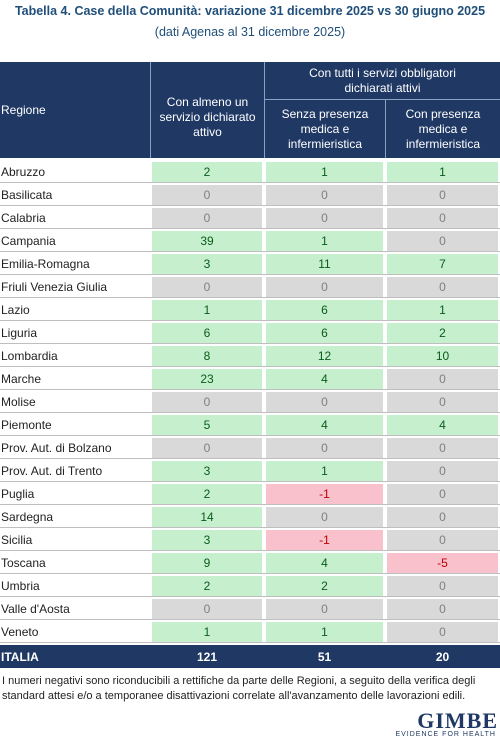  Describe the element at coordinates (442, 264) in the screenshot. I see `value-cell: 7` at that location.